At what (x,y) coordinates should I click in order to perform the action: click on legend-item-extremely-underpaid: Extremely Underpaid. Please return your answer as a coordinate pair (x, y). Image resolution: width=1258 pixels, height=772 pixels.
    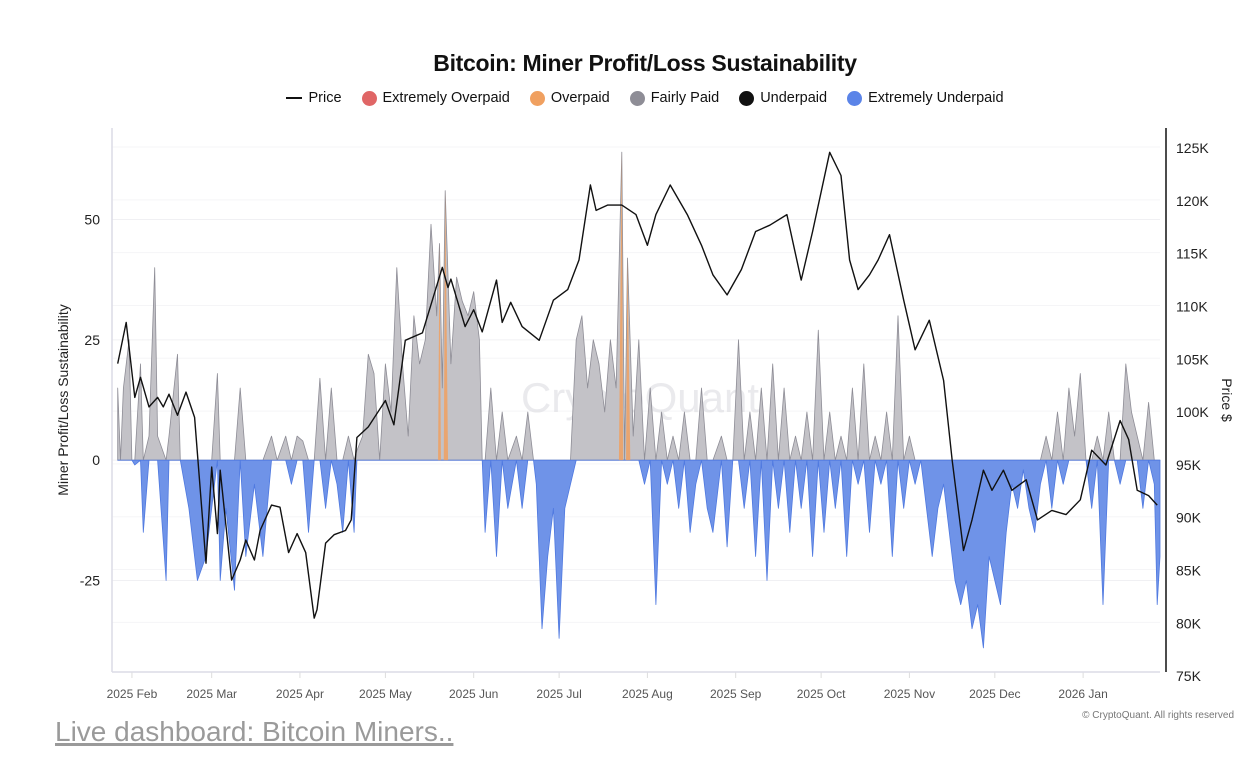
    Looking at the image, I should click on (925, 98).